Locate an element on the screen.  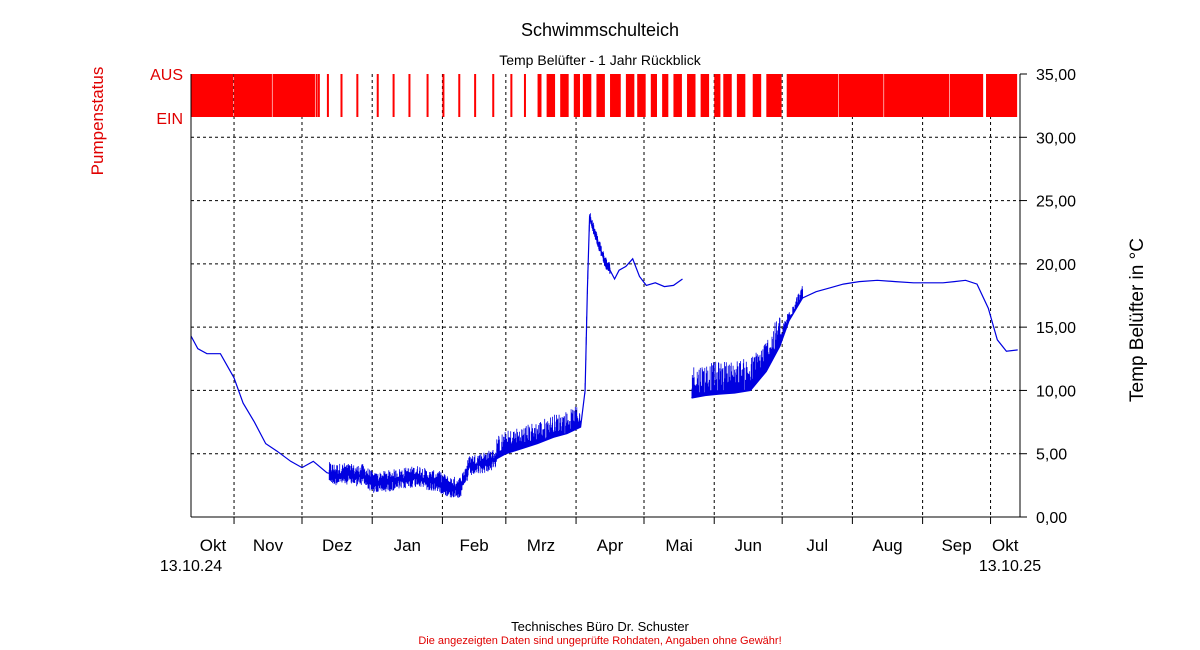
y-tick-label: 30,00 is located at coordinates (1056, 138).